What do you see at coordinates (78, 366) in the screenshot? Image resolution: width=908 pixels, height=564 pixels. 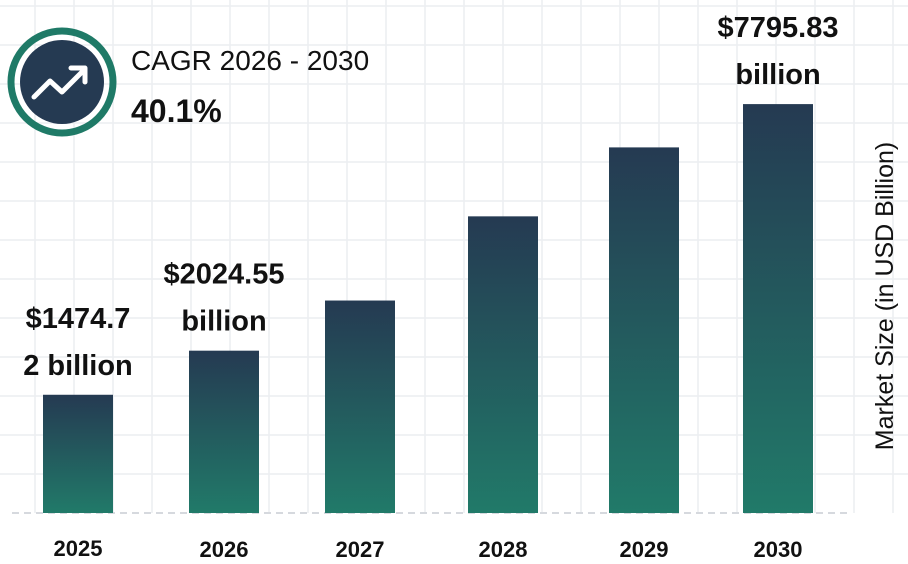 I see `value-label: 2 billion` at bounding box center [78, 366].